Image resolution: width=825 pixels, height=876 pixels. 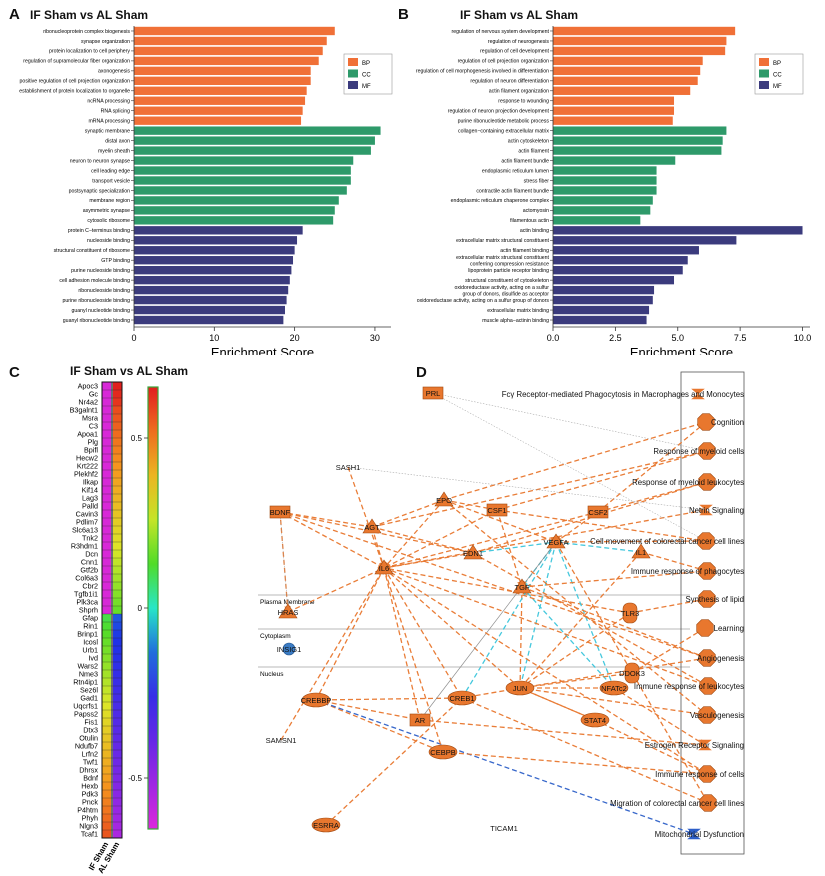 I want to click on bar-label: protein C−terminus binding, so click(x=99, y=231).